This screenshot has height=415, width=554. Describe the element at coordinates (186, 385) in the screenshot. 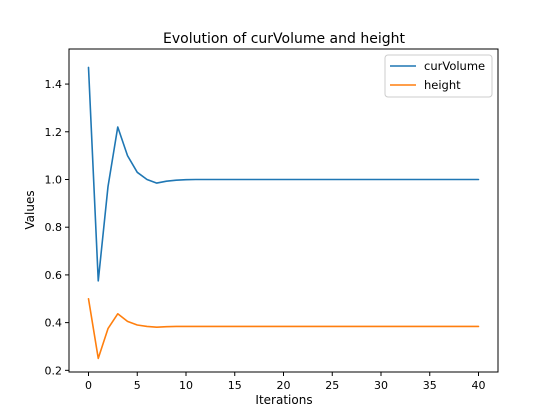

I see `x-tick-label: 10` at that location.